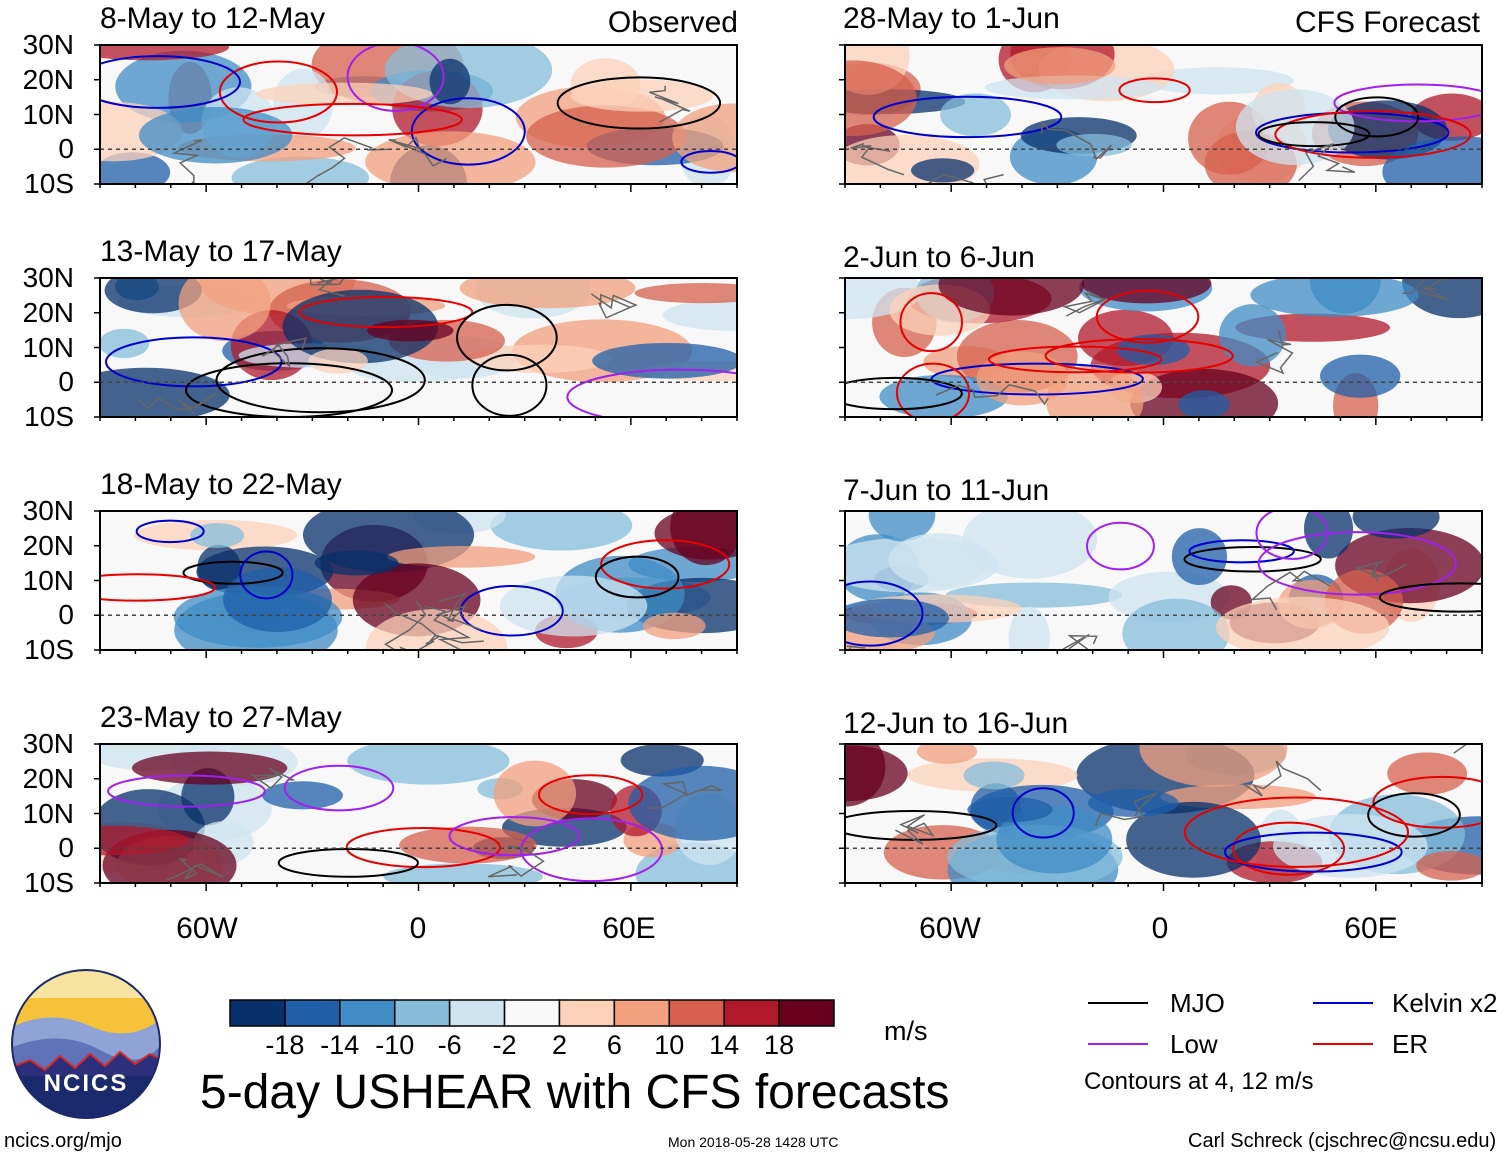 This screenshot has width=1510, height=1158. I want to click on panel-title: 23-May to 27-May, so click(221, 717).